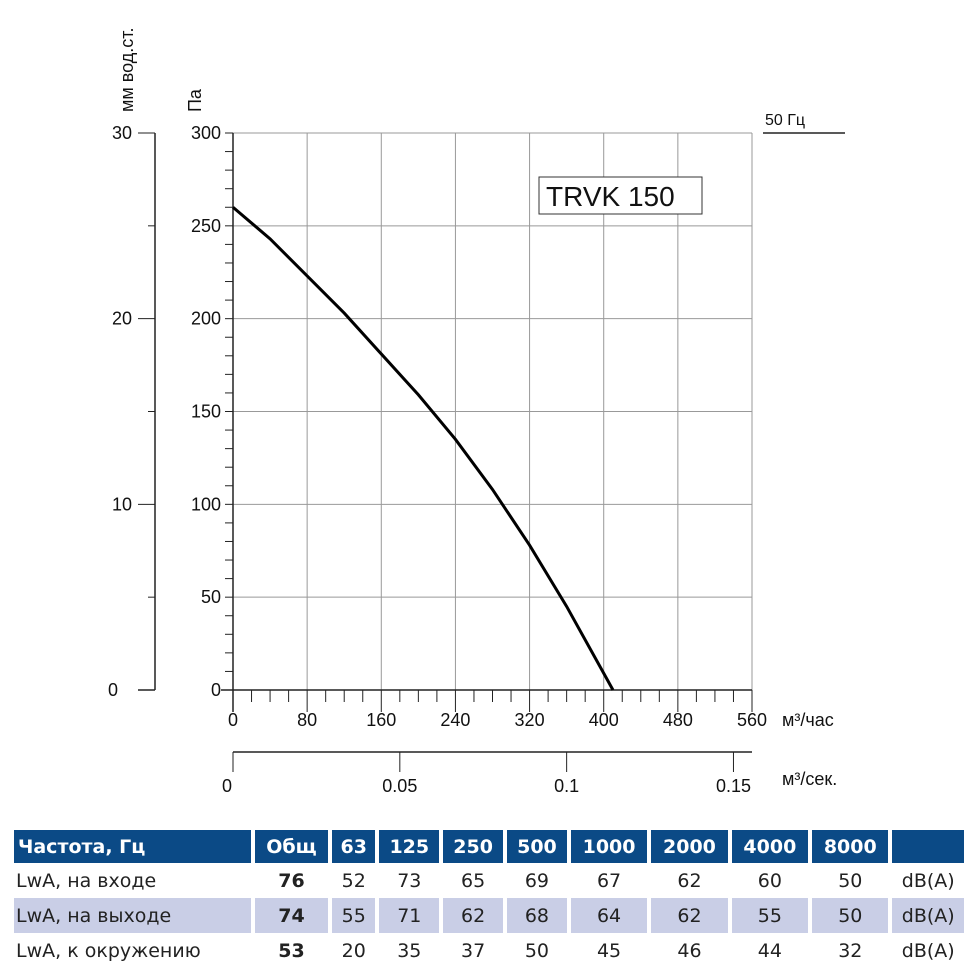 The height and width of the screenshot is (980, 980). Describe the element at coordinates (537, 880) in the screenshot. I see `row-value: 69` at that location.